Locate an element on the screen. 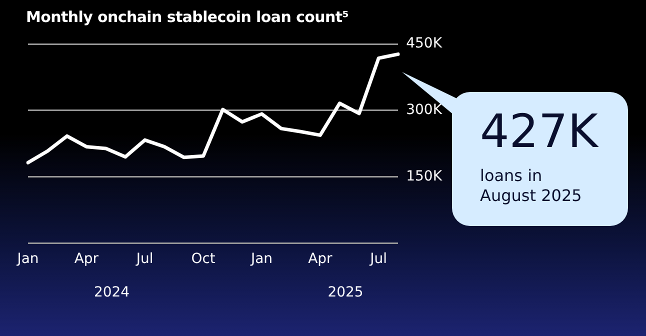 This screenshot has height=336, width=646. y-tick-label: 150K is located at coordinates (424, 176).